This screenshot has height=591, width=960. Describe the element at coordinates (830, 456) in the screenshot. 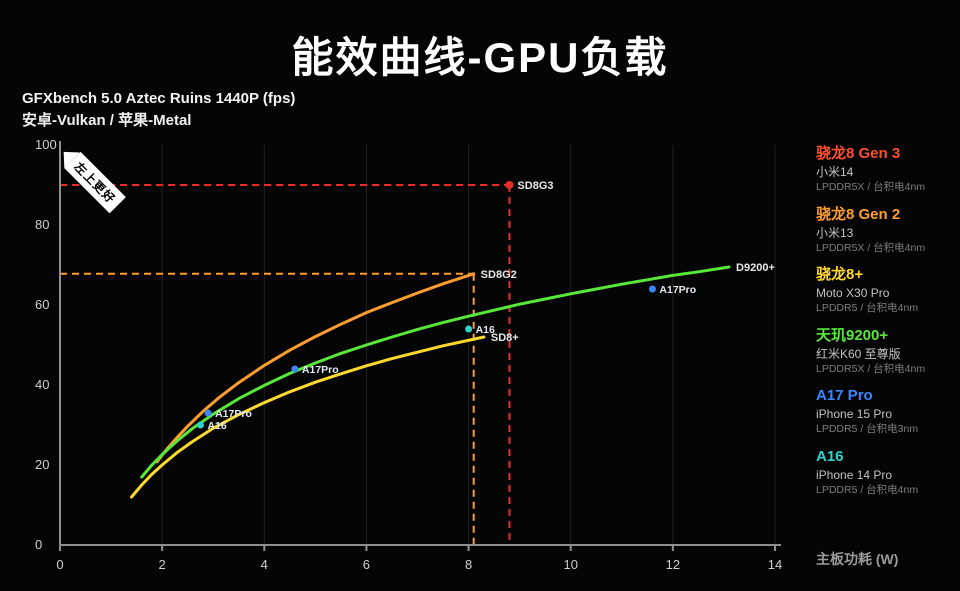

I see `legend-chip-name: A16` at that location.